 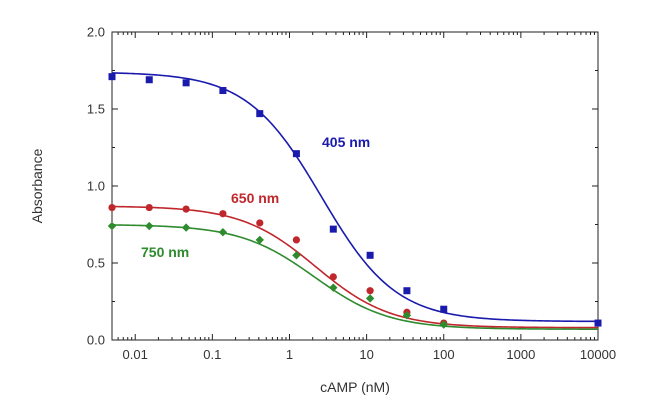 I want to click on x-axis-title: cAMP (nM), so click(x=355, y=387).